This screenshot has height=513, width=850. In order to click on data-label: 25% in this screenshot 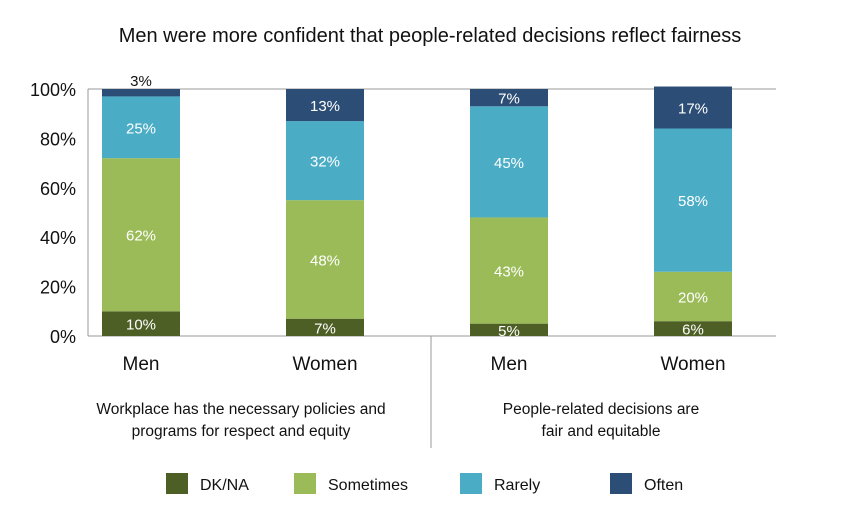, I will do `click(141, 128)`.